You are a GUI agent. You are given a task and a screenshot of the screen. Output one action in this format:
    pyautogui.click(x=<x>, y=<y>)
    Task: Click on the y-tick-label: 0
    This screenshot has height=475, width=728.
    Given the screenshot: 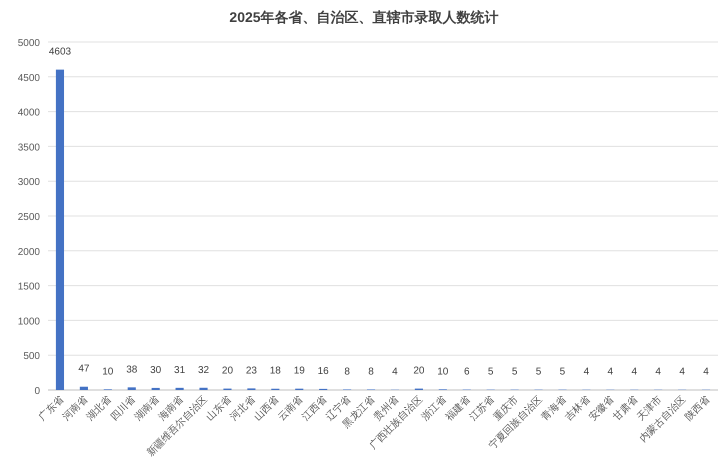 What is the action you would take?
    pyautogui.click(x=37, y=391)
    